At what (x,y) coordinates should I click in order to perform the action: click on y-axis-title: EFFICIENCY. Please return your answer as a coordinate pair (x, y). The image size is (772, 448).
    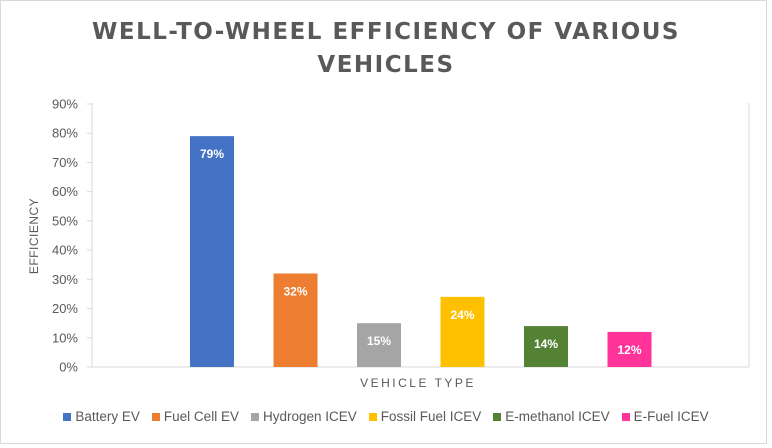
    Looking at the image, I should click on (34, 236).